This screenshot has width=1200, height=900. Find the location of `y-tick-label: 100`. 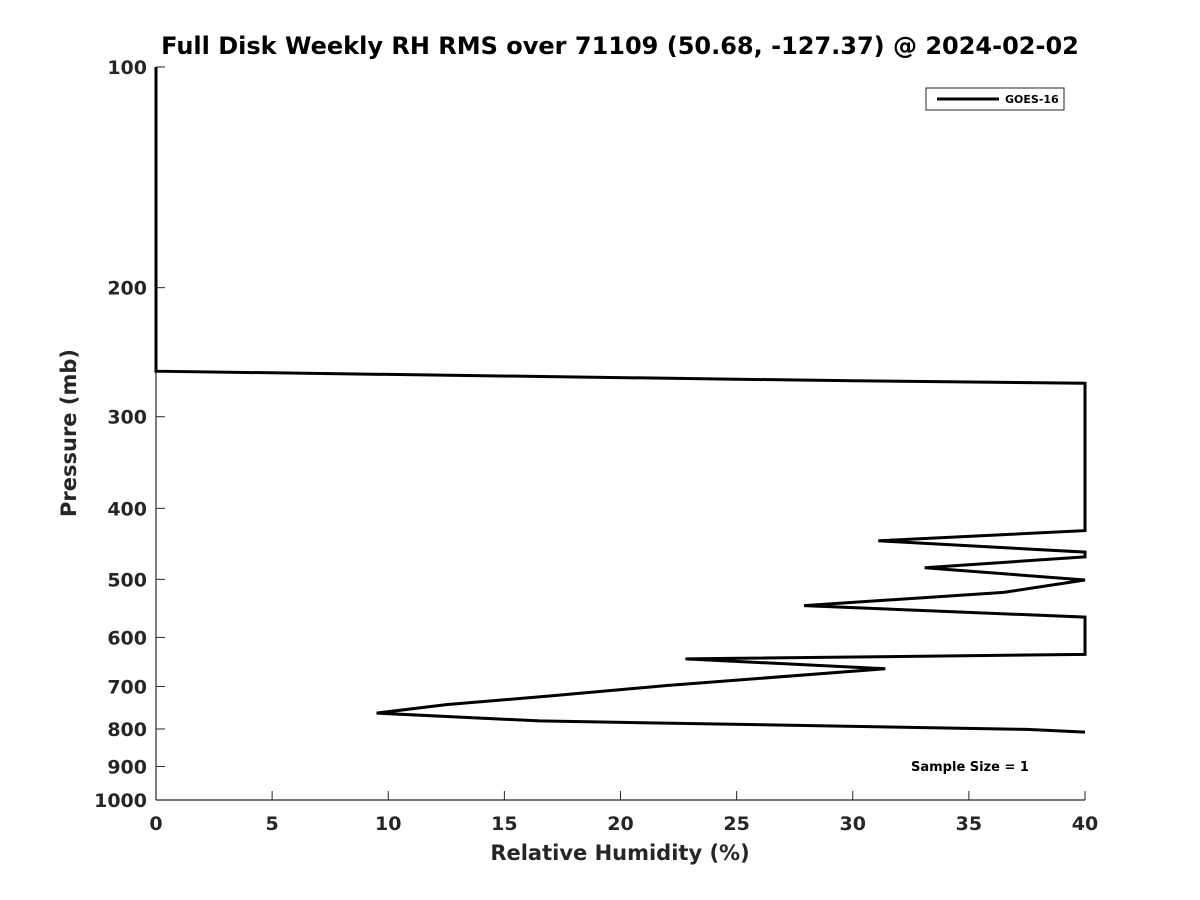

y-tick-label: 100 is located at coordinates (127, 68).